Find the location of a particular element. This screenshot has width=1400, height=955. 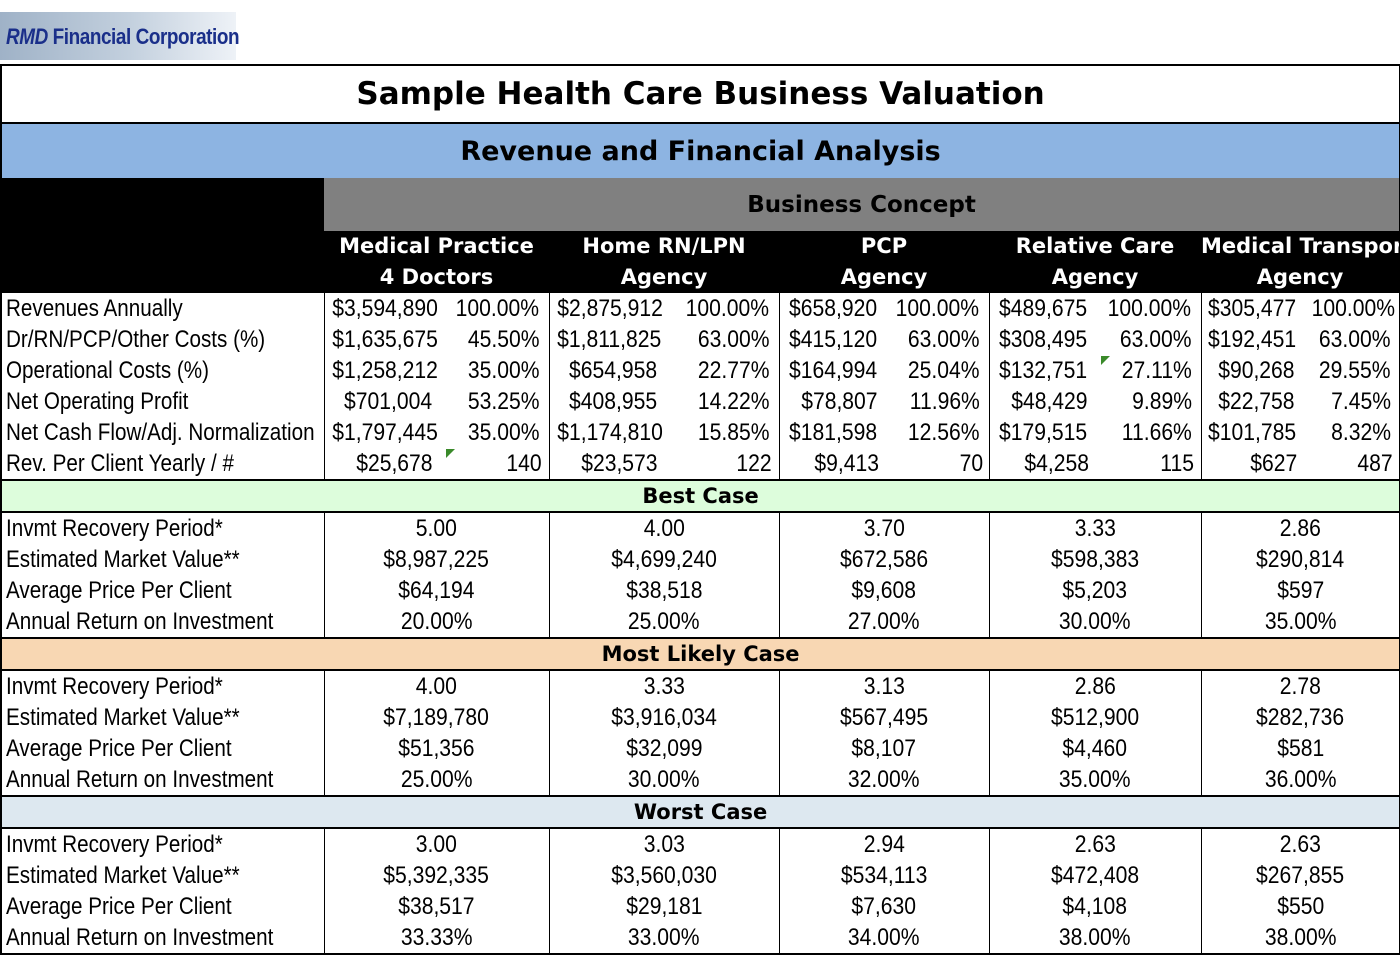

case-value: $4,699,240 is located at coordinates (664, 559).